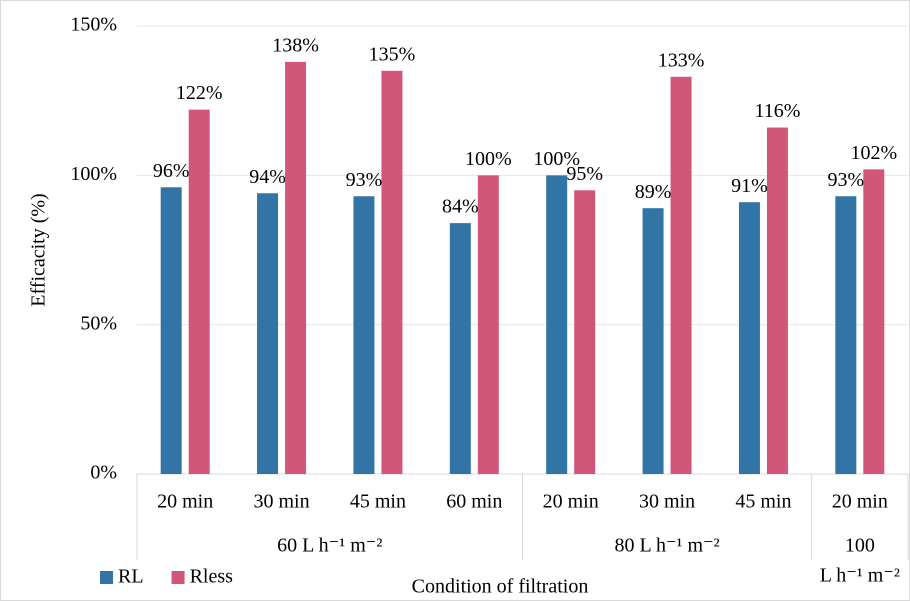 This screenshot has width=910, height=601. Describe the element at coordinates (474, 502) in the screenshot. I see `x-tick-label: 60 min` at that location.